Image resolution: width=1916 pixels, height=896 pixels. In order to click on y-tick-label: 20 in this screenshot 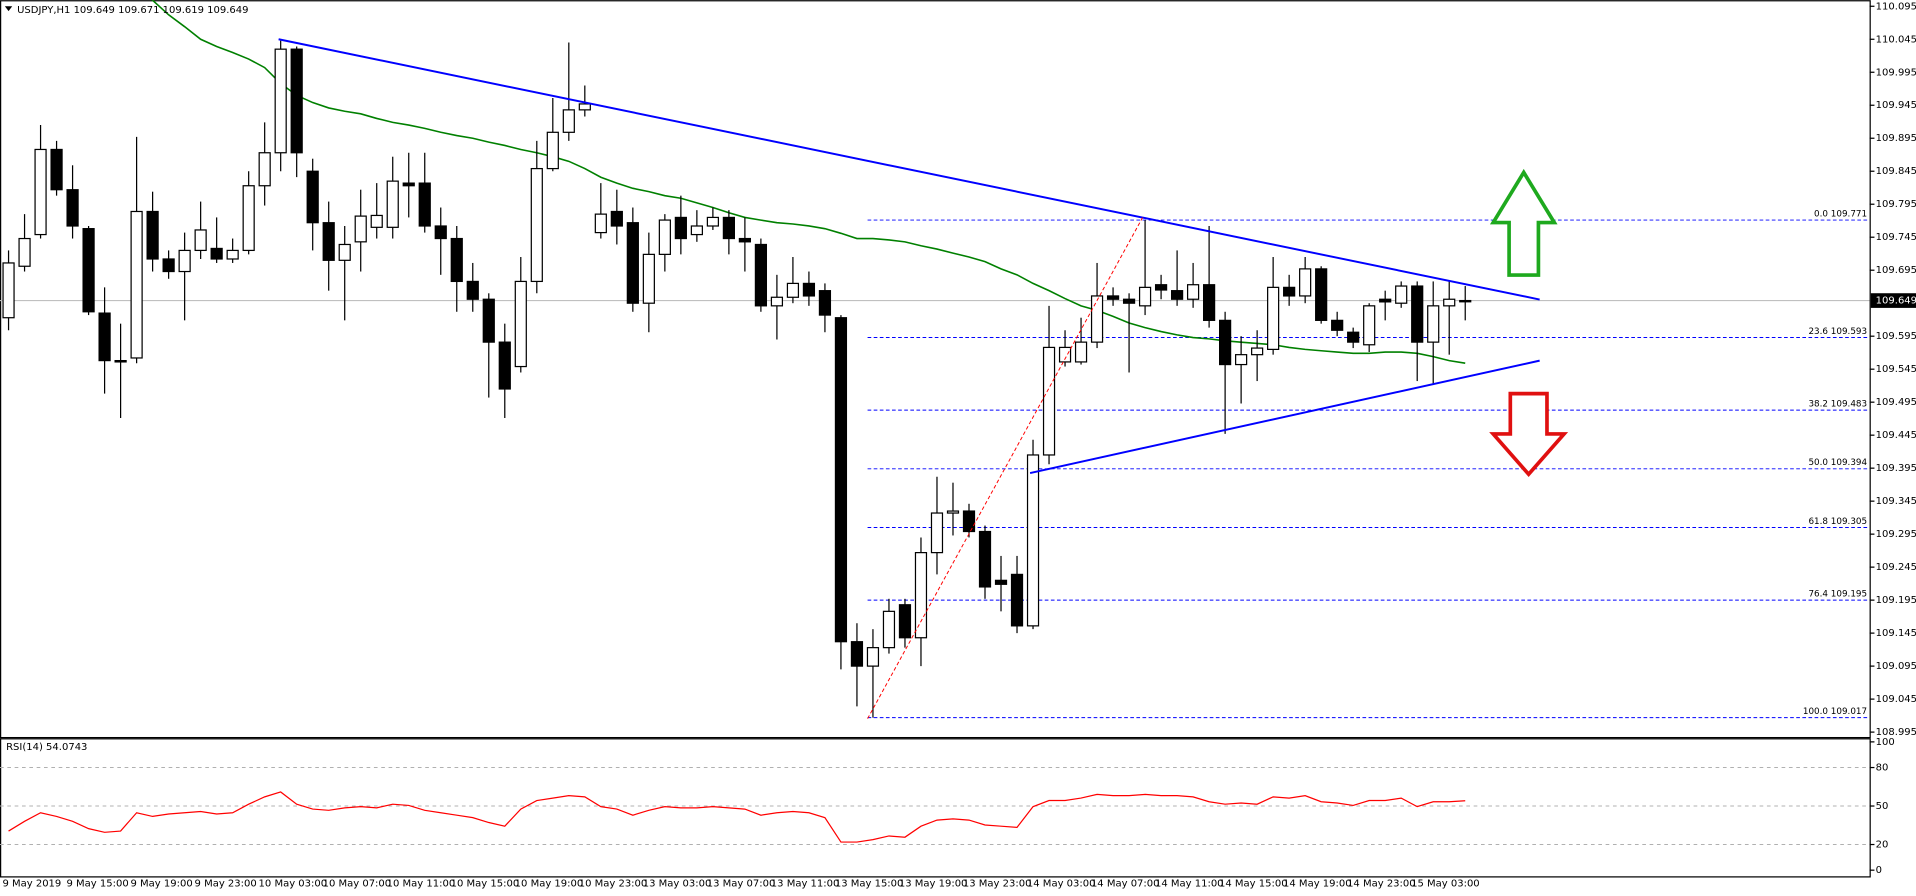, I will do `click(1882, 845)`.